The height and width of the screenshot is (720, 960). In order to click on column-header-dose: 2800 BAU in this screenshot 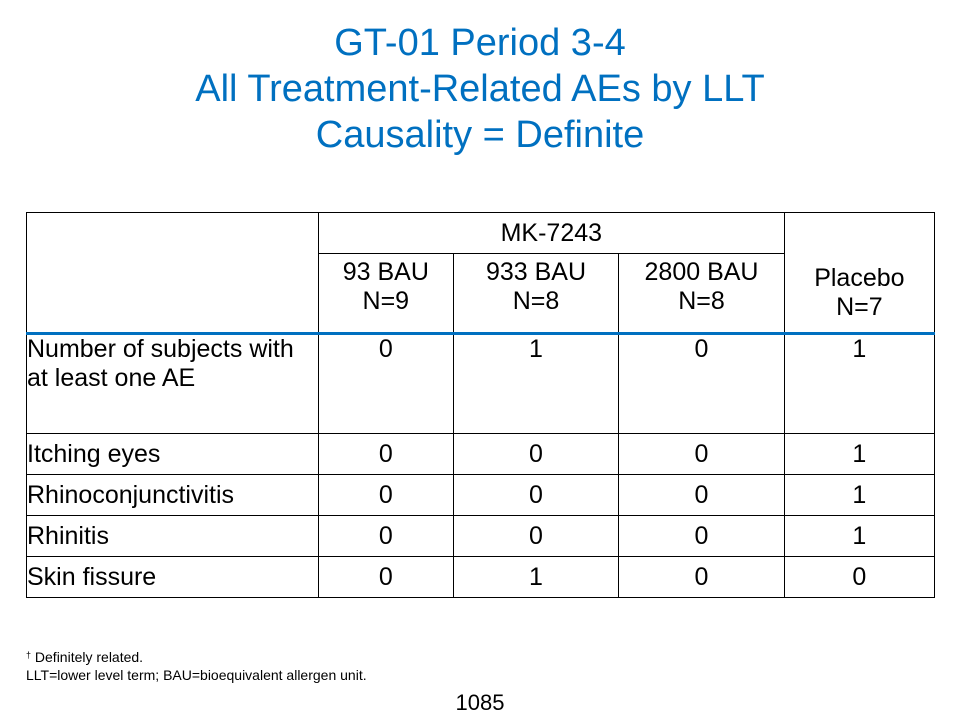, I will do `click(701, 272)`.